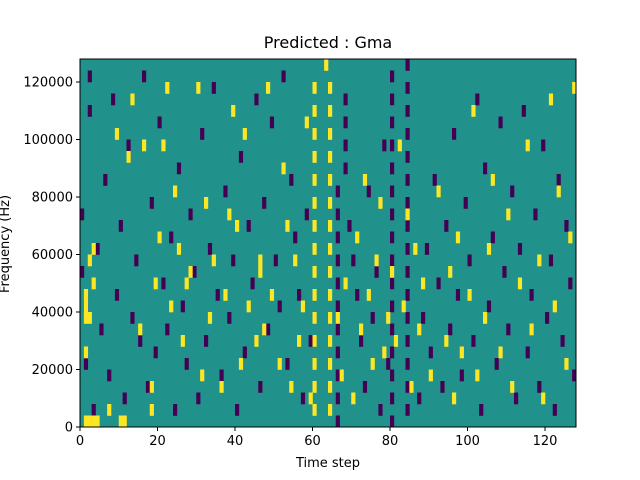 Image resolution: width=640 pixels, height=480 pixels. What do you see at coordinates (52, 255) in the screenshot?
I see `y-tick-label: 60000` at bounding box center [52, 255].